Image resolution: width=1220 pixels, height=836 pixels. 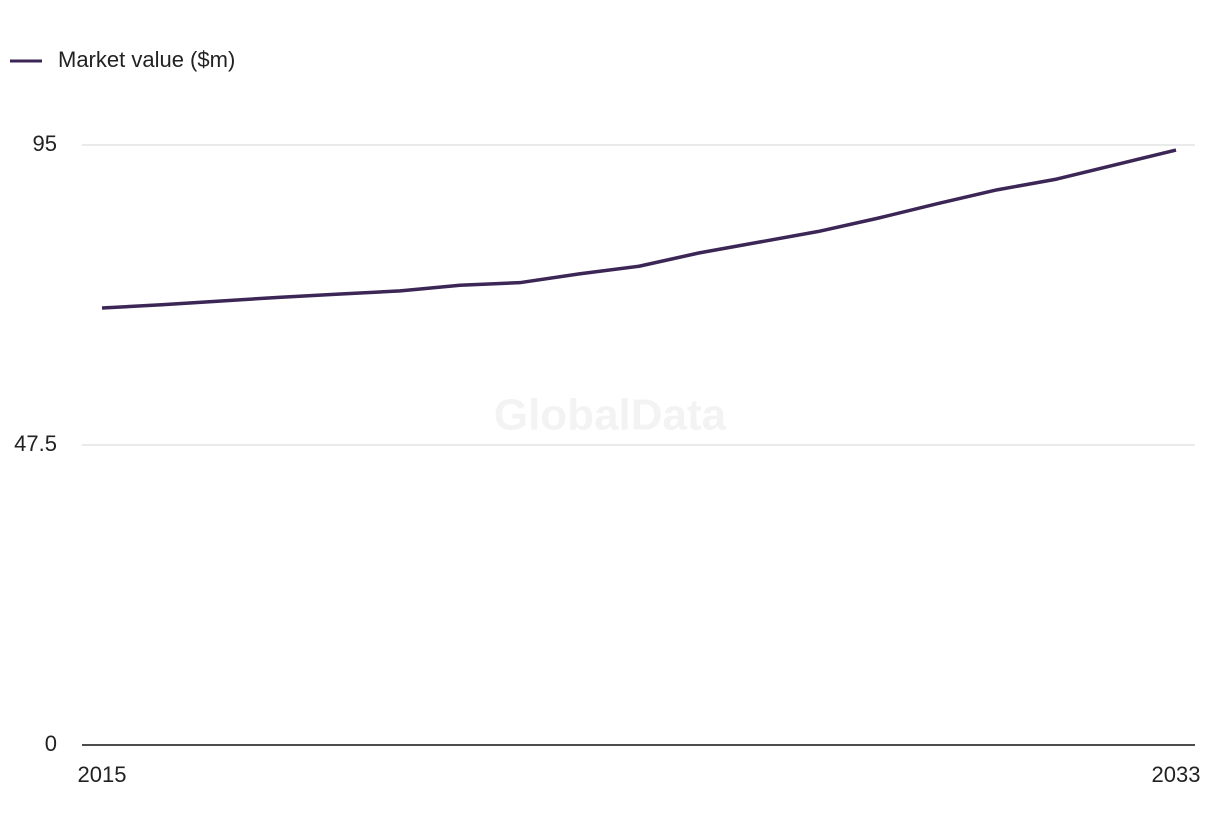 What do you see at coordinates (35, 443) in the screenshot?
I see `y-tick-label: 47.5` at bounding box center [35, 443].